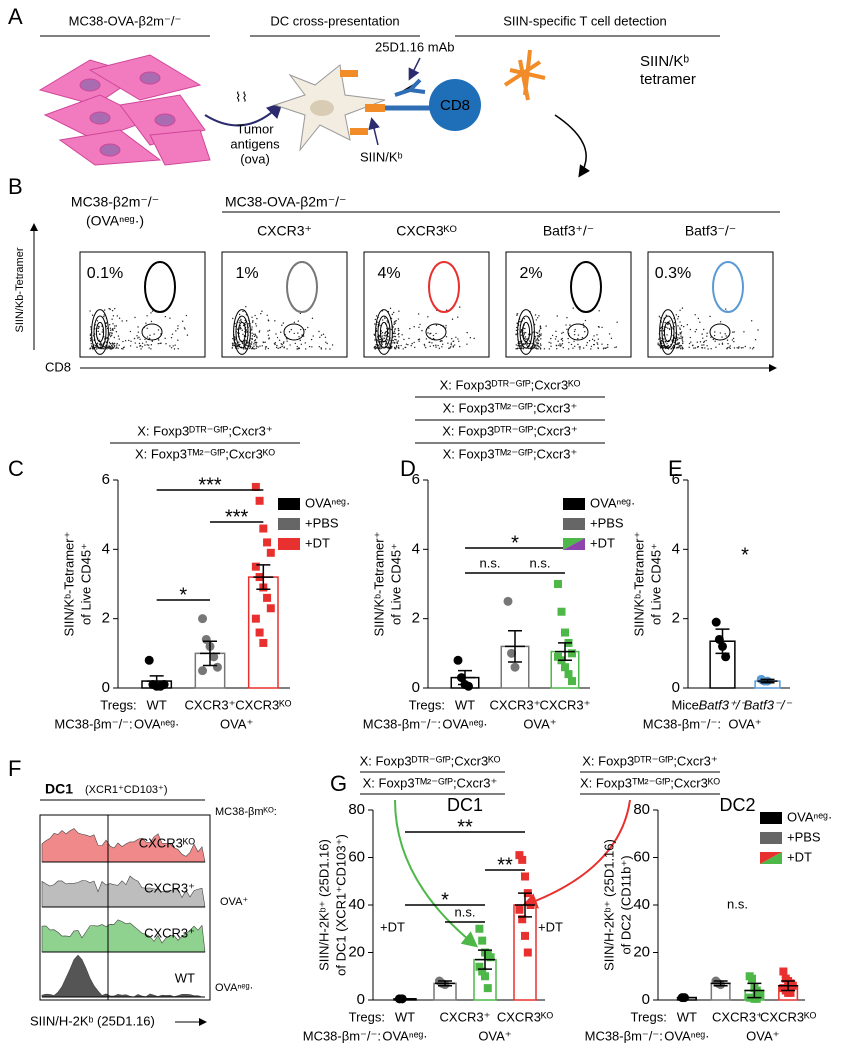 The image size is (843, 1050). I want to click on header: X: Foxp3ᴰᵀᴿ⁻ᴳᶠᴾ;Cxcr3⁺, so click(510, 430).